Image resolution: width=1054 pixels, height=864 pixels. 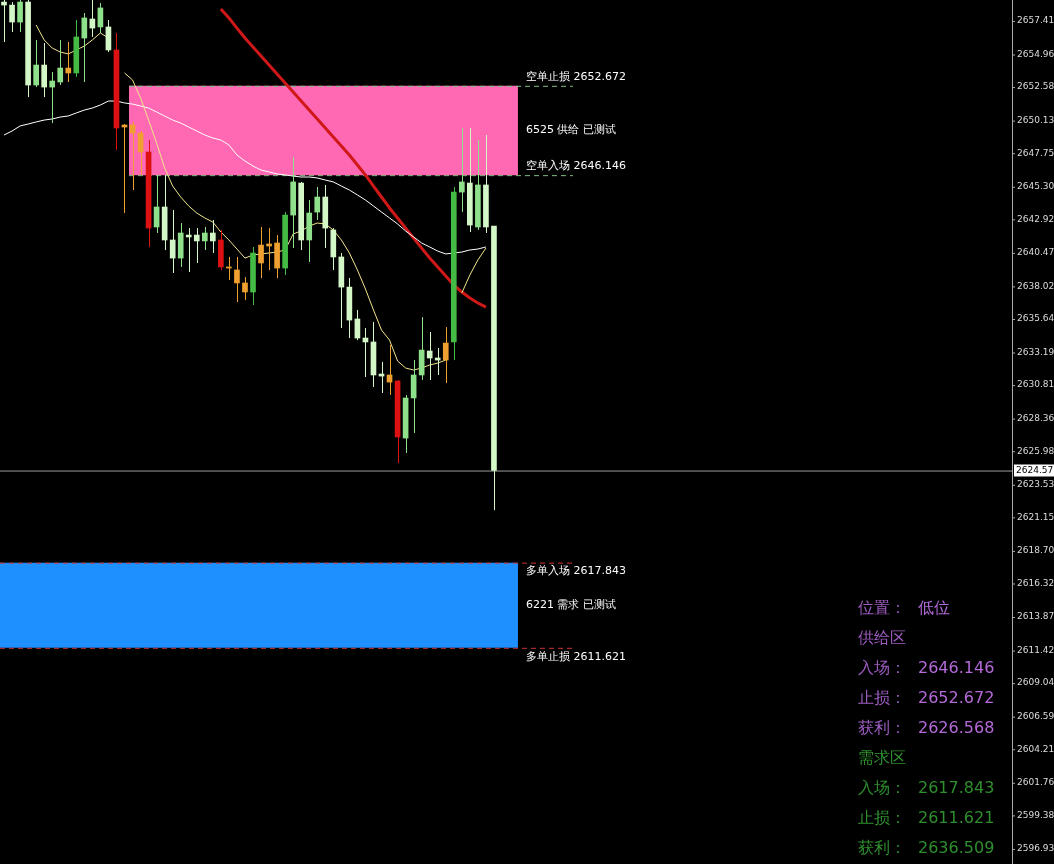 What do you see at coordinates (956, 847) in the screenshot?
I see `annotation: 2636.509` at bounding box center [956, 847].